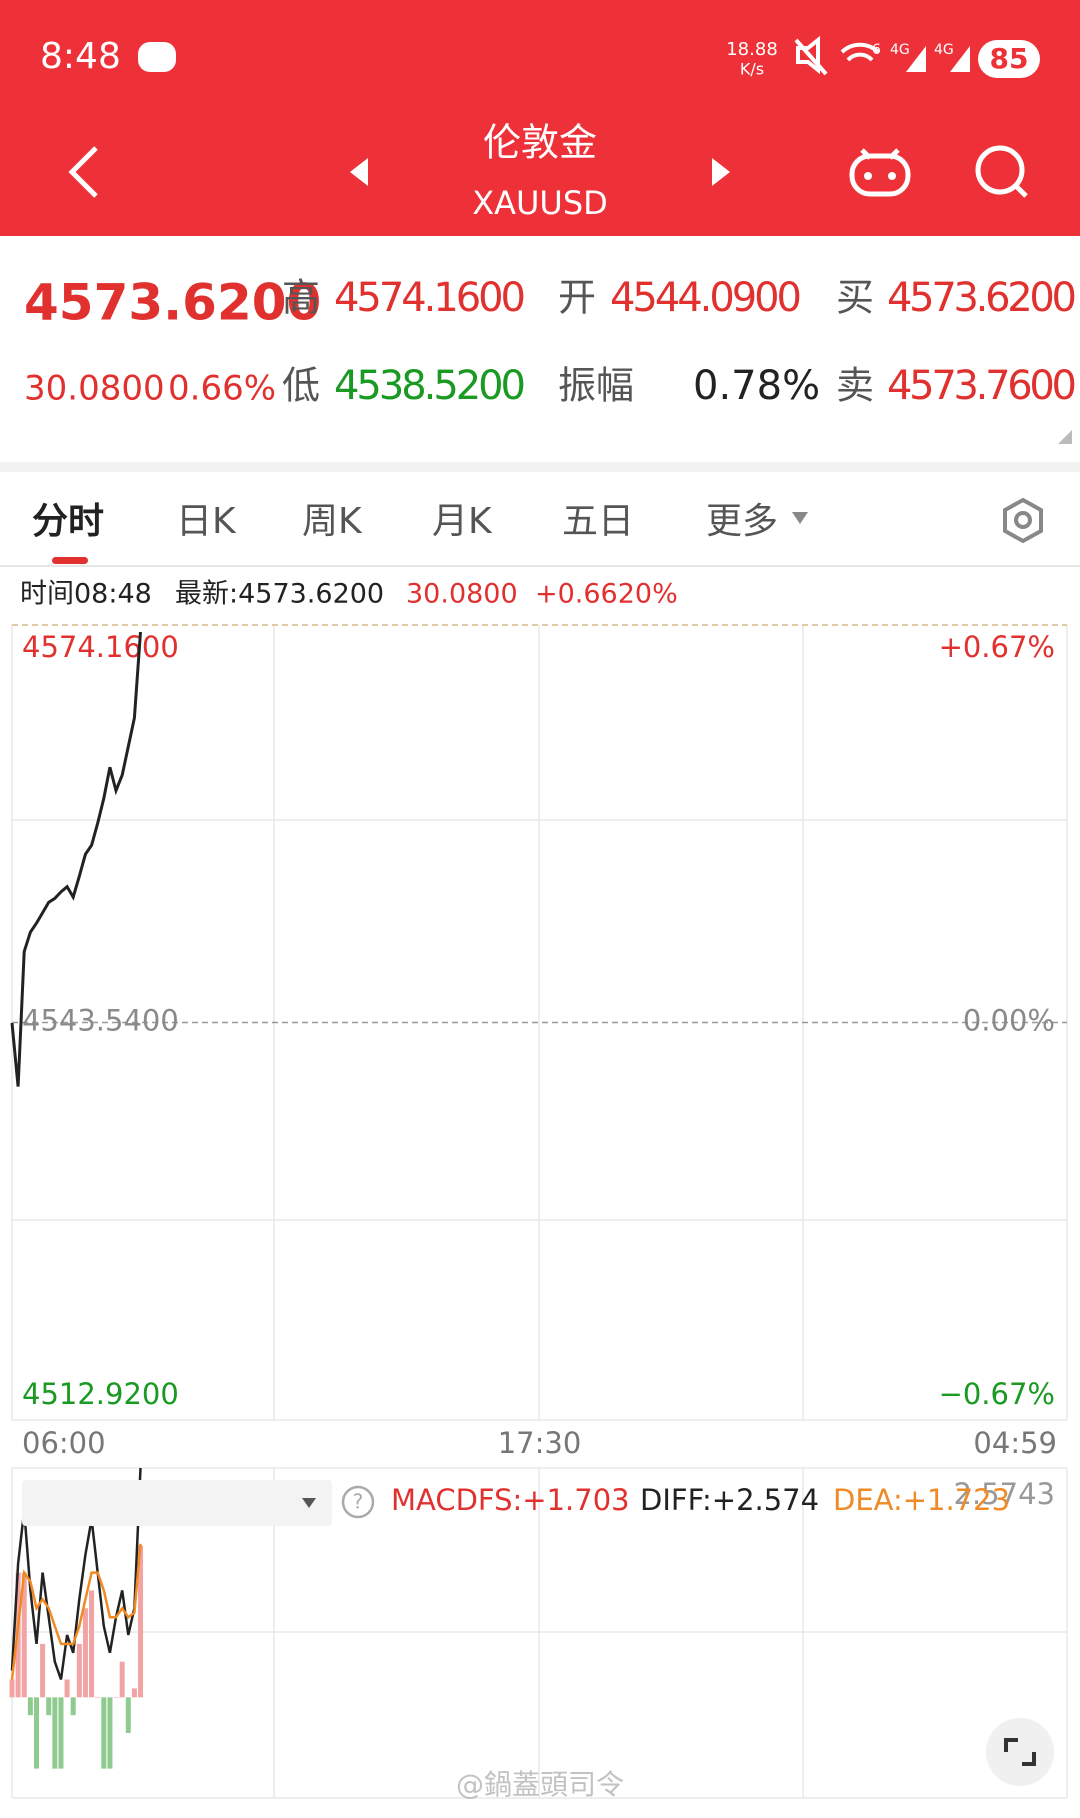 The width and height of the screenshot is (1080, 1818). What do you see at coordinates (880, 172) in the screenshot?
I see `robot-button` at bounding box center [880, 172].